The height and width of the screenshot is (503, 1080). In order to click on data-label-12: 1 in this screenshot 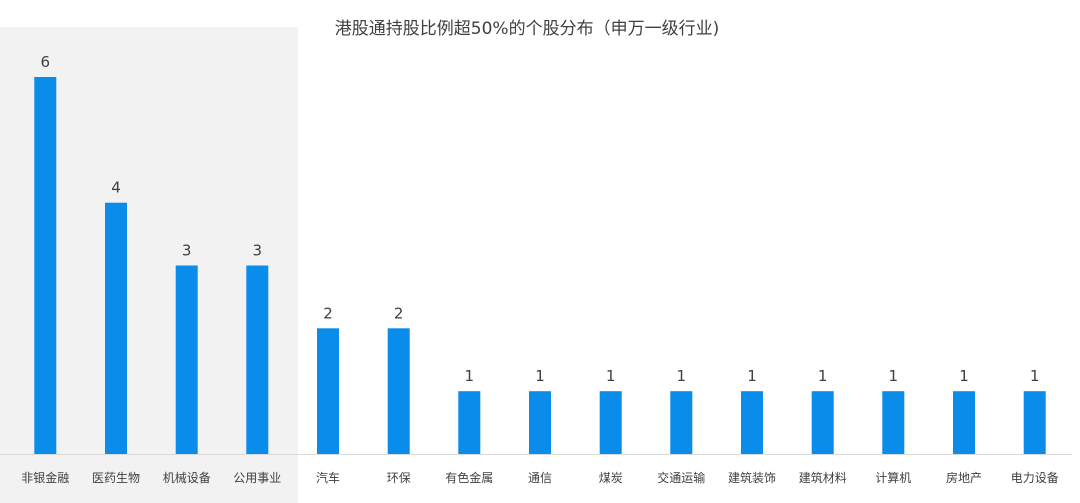, I will do `click(823, 376)`.